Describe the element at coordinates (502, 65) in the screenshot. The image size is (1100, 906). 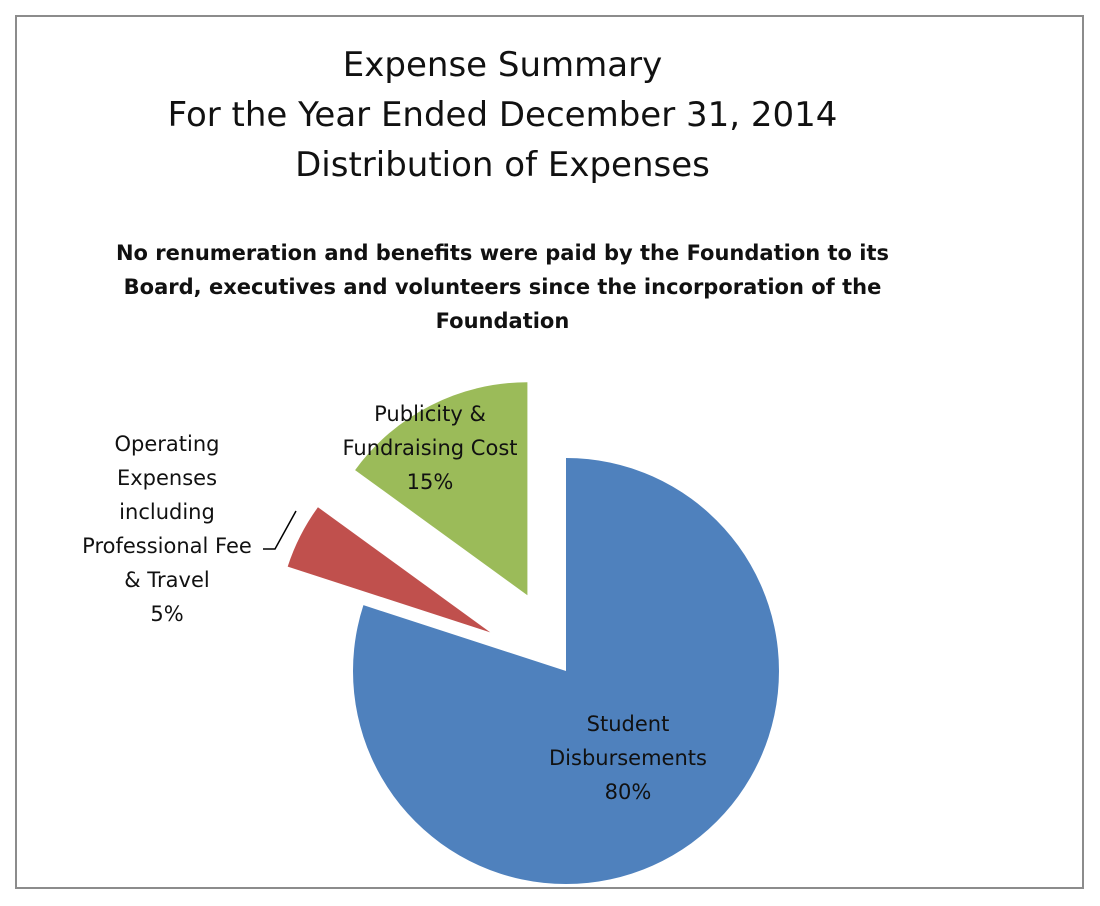
I see `chart-title-line-1: Expense Summary` at that location.